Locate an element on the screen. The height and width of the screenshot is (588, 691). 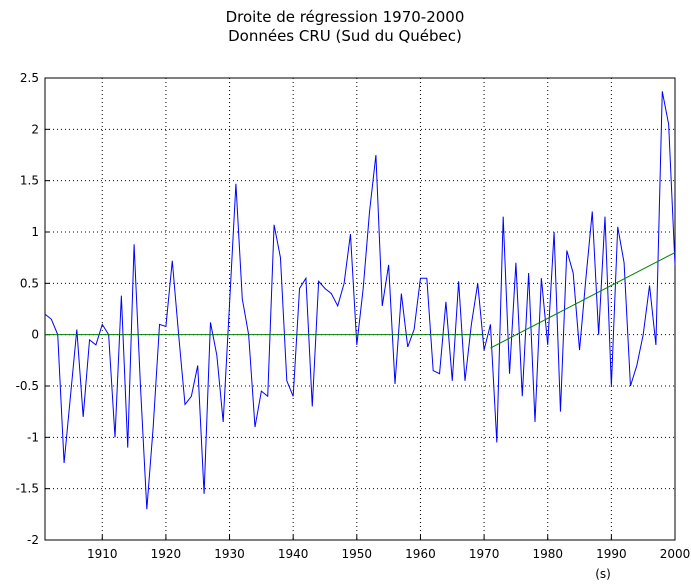
y-tick-label: 2.5 is located at coordinates (29, 78).